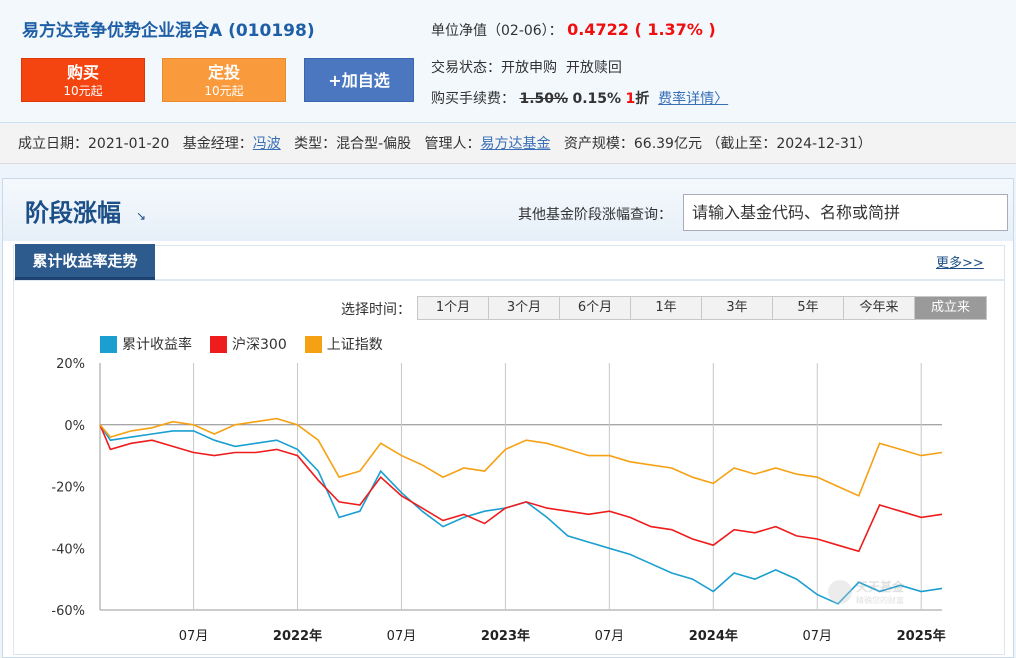  What do you see at coordinates (880, 600) in the screenshot?
I see `watermark-line2: 精确您的财富` at bounding box center [880, 600].